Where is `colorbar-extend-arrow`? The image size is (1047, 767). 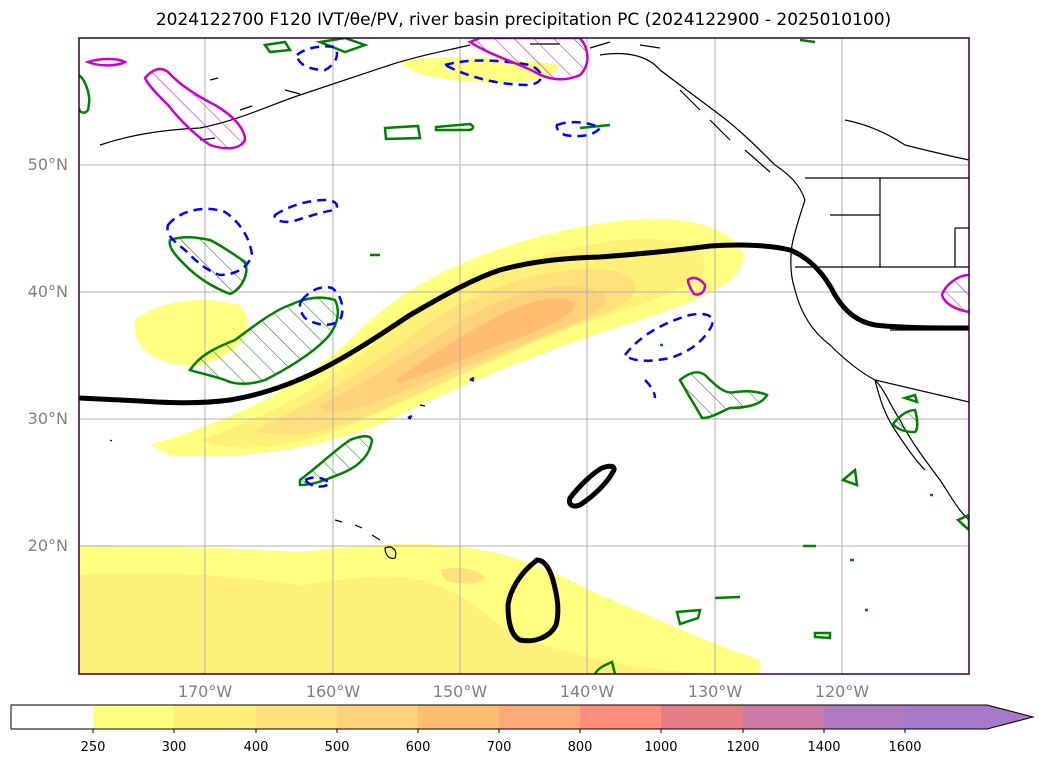 colorbar-extend-arrow is located at coordinates (969, 717).